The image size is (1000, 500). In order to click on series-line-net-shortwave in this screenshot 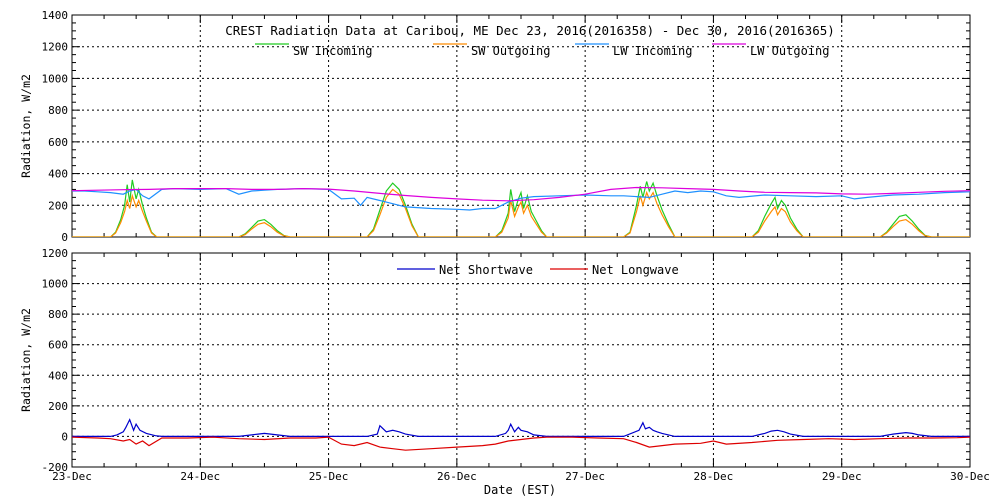, I will do `click(521, 427)`.